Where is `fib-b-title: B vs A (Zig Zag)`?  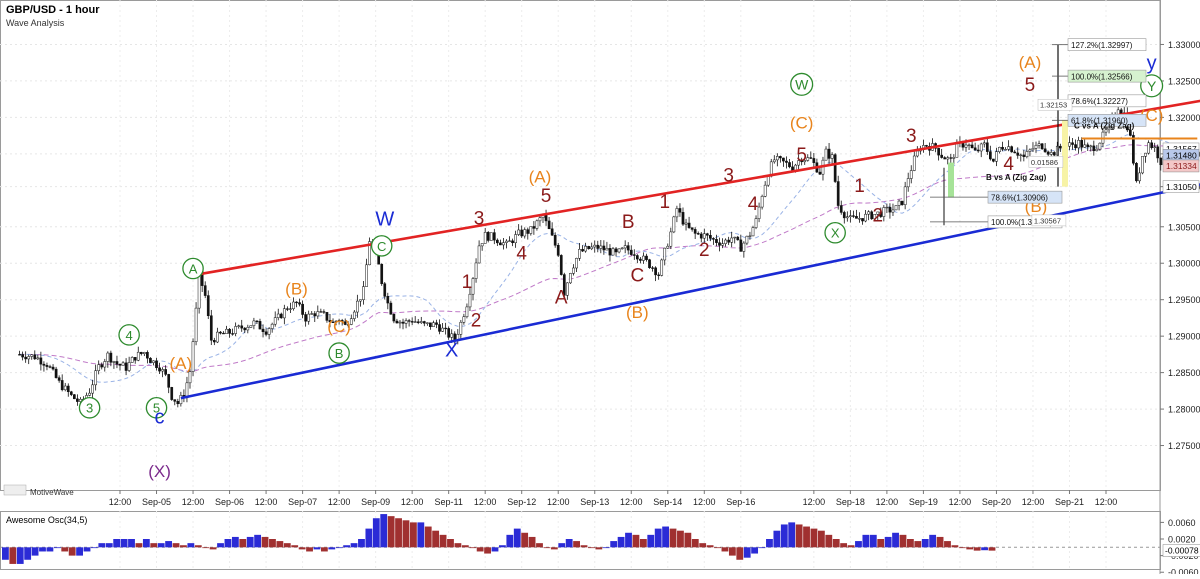
fib-b-title: B vs A (Zig Zag) is located at coordinates (1016, 177).